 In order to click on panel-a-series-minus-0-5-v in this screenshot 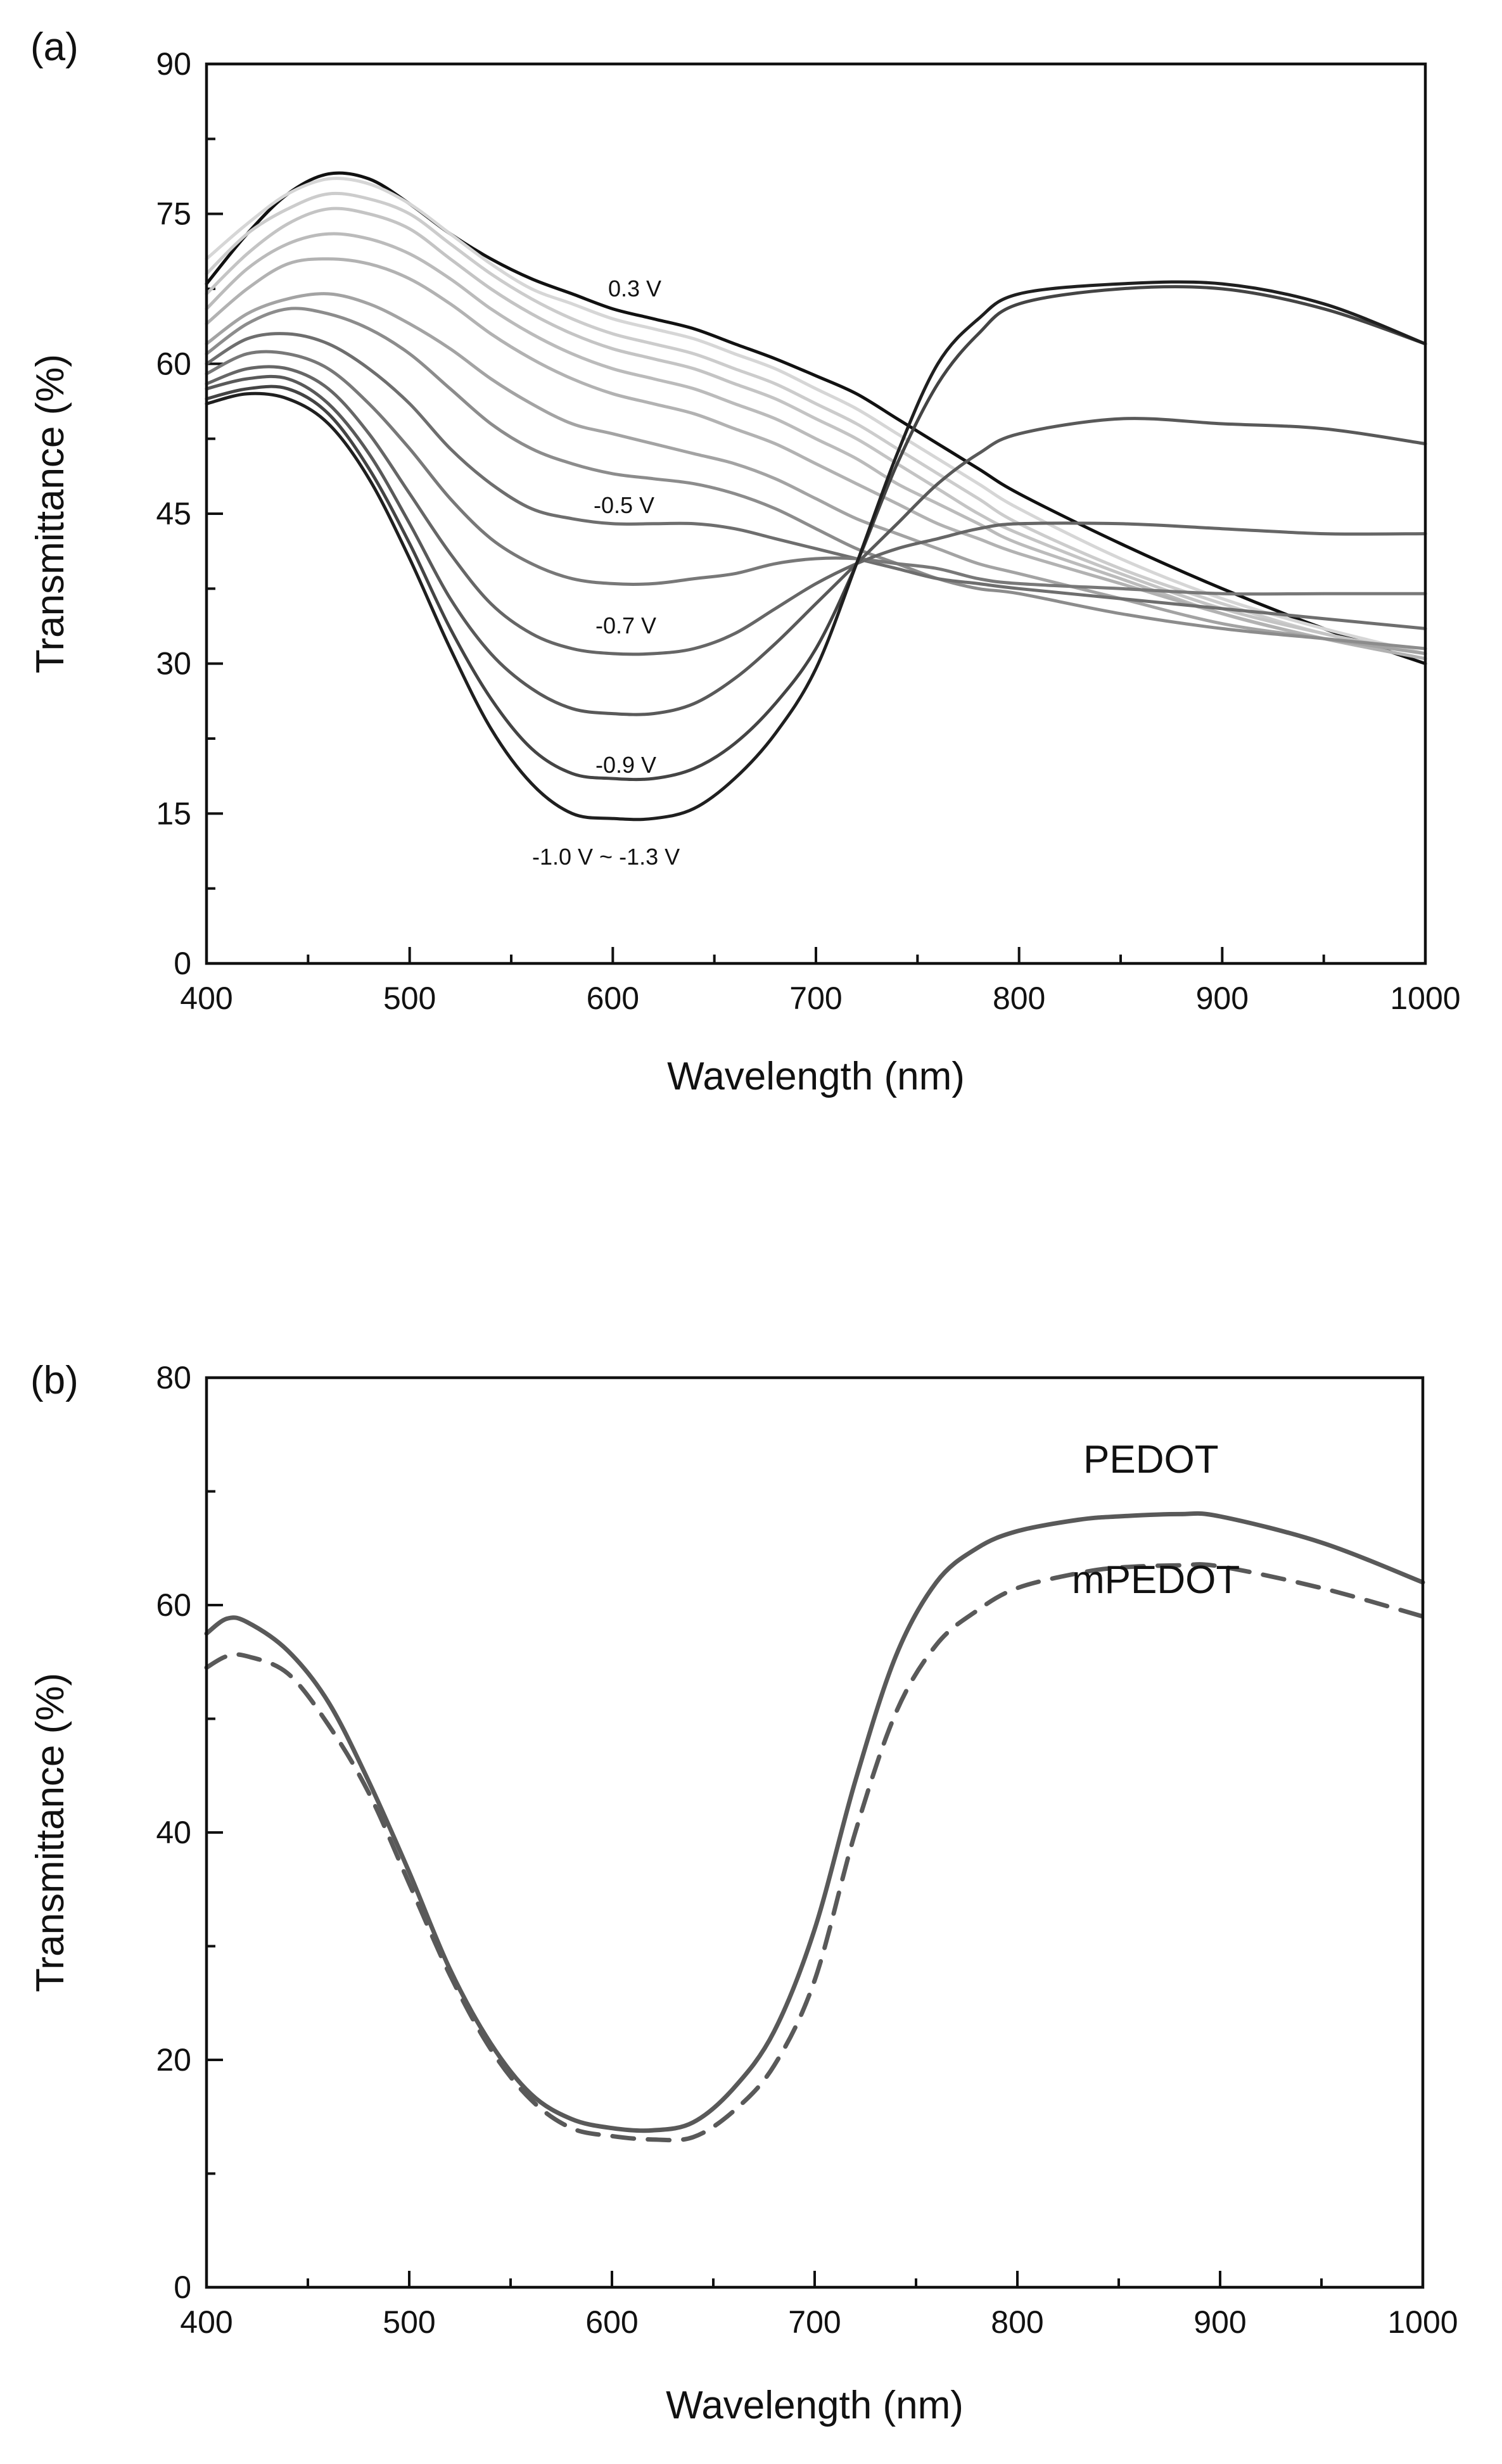, I will do `click(816, 481)`.